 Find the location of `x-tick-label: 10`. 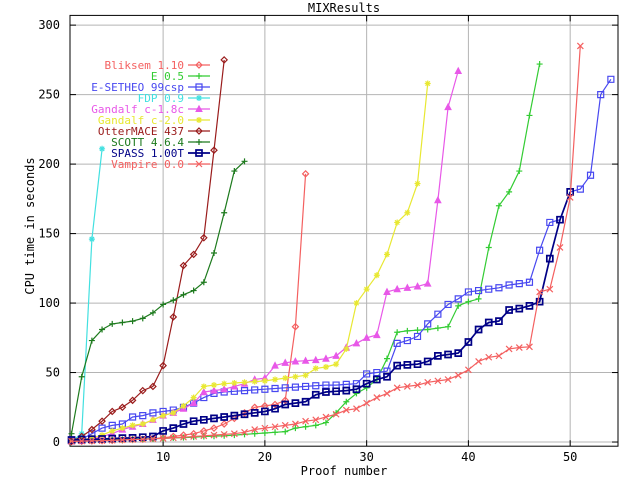

x-tick-label: 10 is located at coordinates (163, 457).